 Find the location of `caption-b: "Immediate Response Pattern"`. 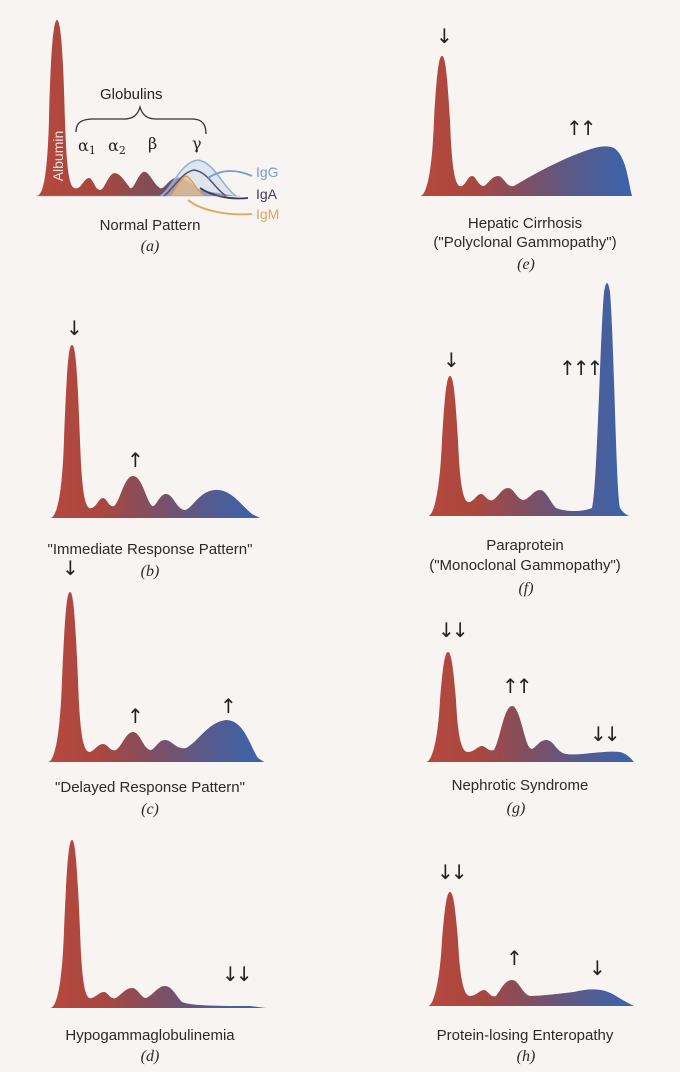

caption-b: "Immediate Response Pattern" is located at coordinates (150, 549).